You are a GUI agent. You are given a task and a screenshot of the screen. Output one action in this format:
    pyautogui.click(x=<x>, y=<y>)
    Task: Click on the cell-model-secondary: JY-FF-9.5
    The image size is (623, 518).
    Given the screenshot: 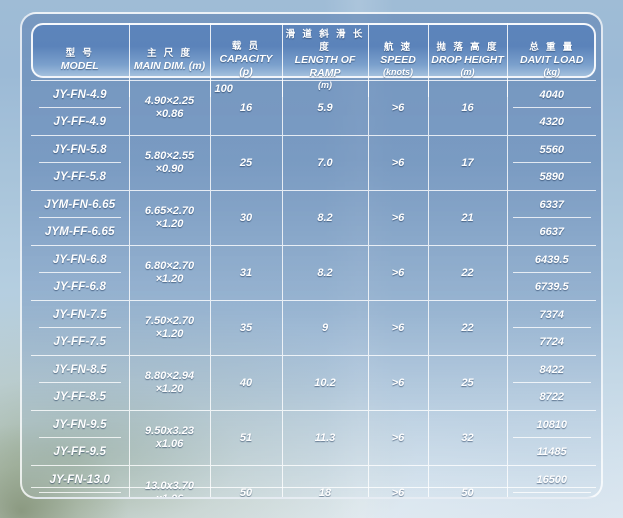 What is the action you would take?
    pyautogui.click(x=80, y=452)
    